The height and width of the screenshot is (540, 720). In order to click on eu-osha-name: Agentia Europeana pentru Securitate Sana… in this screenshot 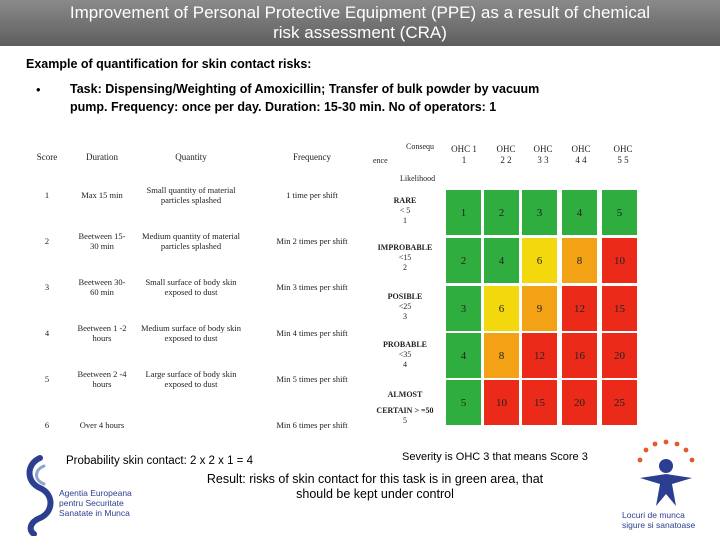, I will do `click(95, 503)`.